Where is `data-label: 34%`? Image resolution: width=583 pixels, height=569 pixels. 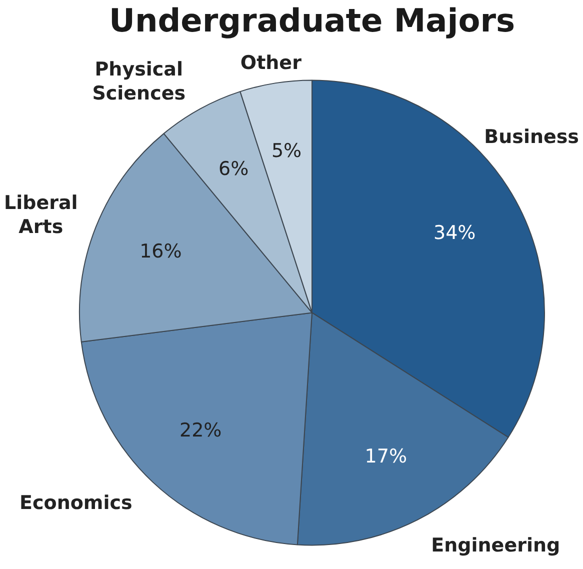 data-label: 34% is located at coordinates (455, 233).